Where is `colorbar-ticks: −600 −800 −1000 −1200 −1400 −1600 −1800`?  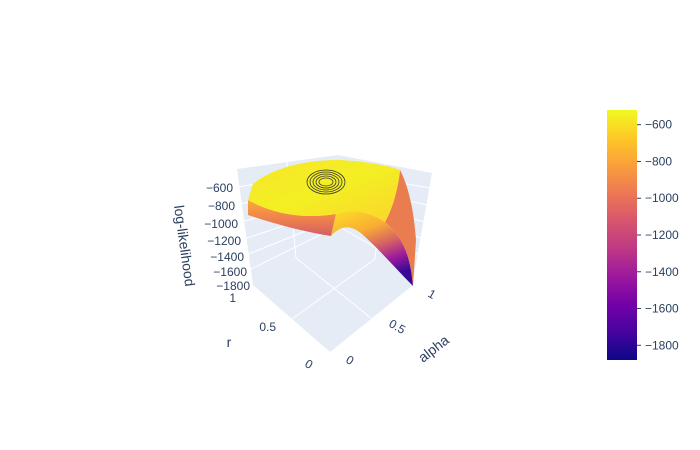 colorbar-ticks: −600 −800 −1000 −1200 −1400 −1600 −1800 is located at coordinates (658, 235).